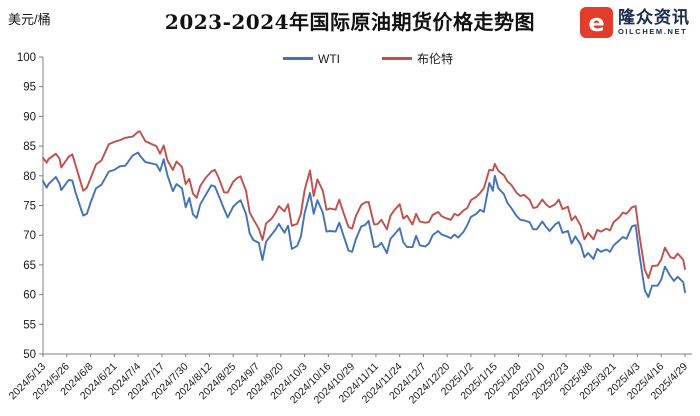 This screenshot has height=416, width=700. I want to click on oilchem-logo: e 隆众资讯 OILCHEM.NET, so click(635, 22).